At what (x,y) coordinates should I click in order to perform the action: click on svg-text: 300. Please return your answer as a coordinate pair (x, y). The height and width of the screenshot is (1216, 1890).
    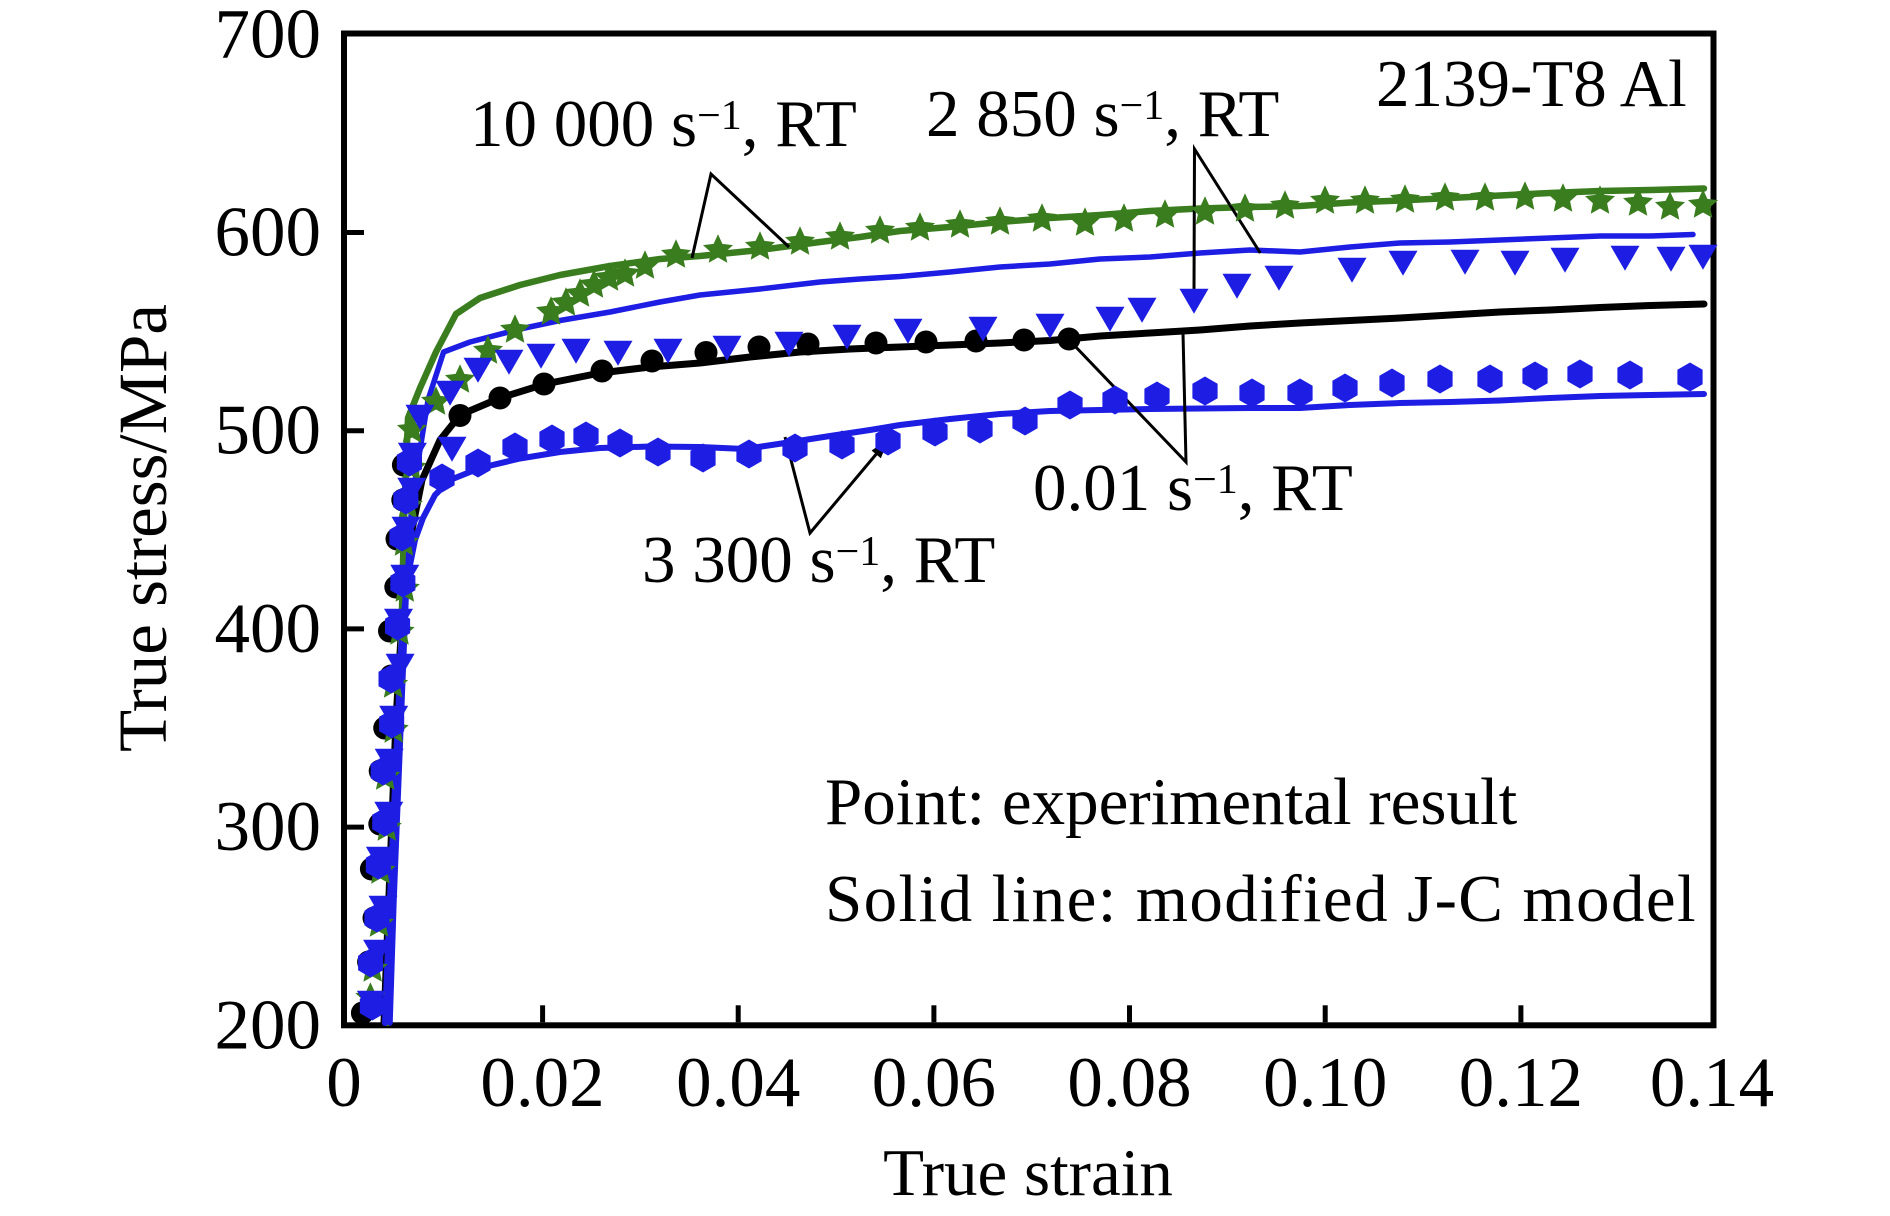
    Looking at the image, I should click on (268, 827).